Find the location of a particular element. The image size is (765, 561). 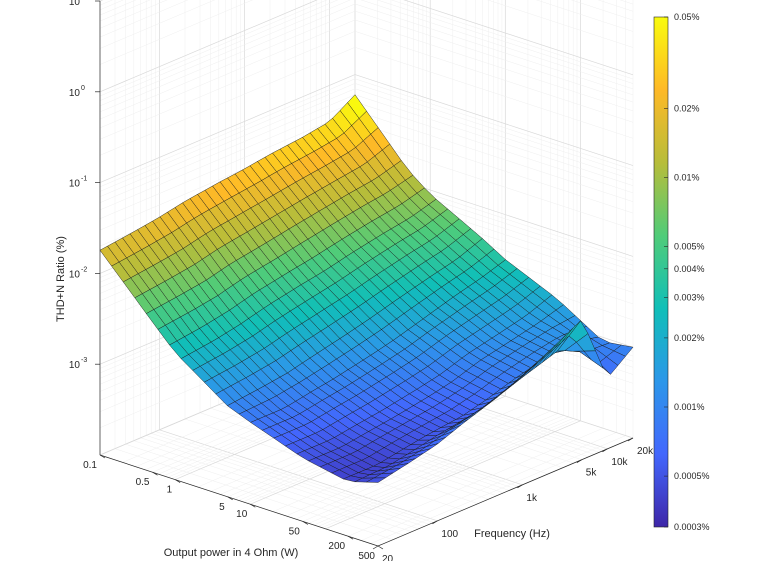

x-tick-label: 20k is located at coordinates (645, 451).